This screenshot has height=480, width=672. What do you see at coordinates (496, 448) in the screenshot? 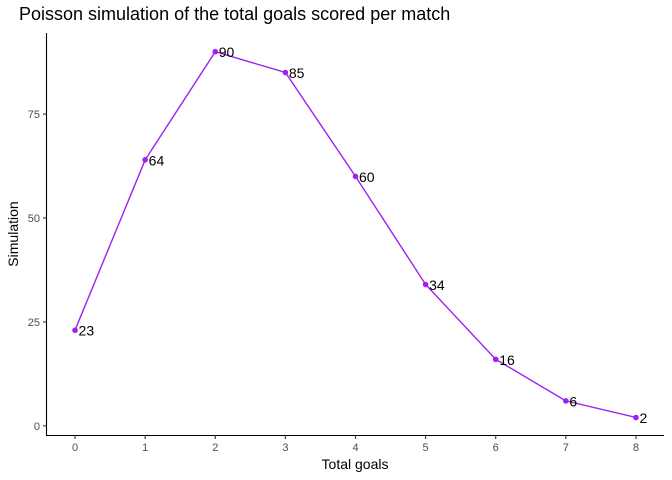
I see `x-tick-label: 6` at bounding box center [496, 448].